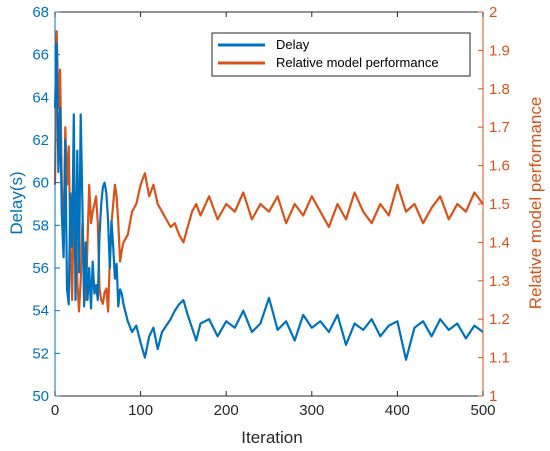 This screenshot has height=451, width=550. Describe the element at coordinates (499, 242) in the screenshot. I see `y-right-tick-label: 1.4` at that location.